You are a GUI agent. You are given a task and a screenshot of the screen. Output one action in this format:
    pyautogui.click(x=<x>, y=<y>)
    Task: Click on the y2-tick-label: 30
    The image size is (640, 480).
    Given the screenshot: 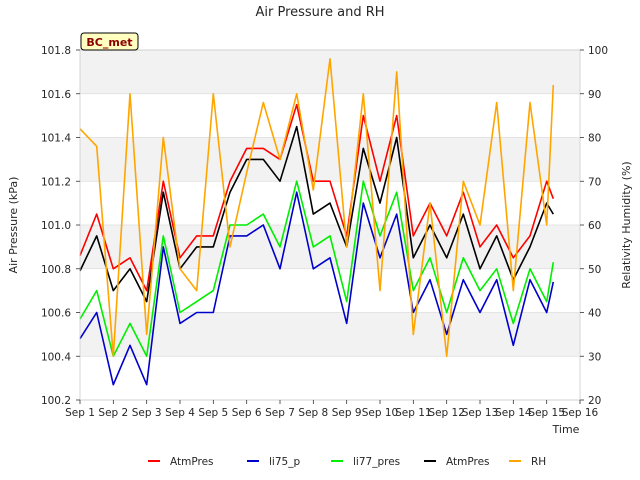 What is the action you would take?
    pyautogui.click(x=594, y=357)
    